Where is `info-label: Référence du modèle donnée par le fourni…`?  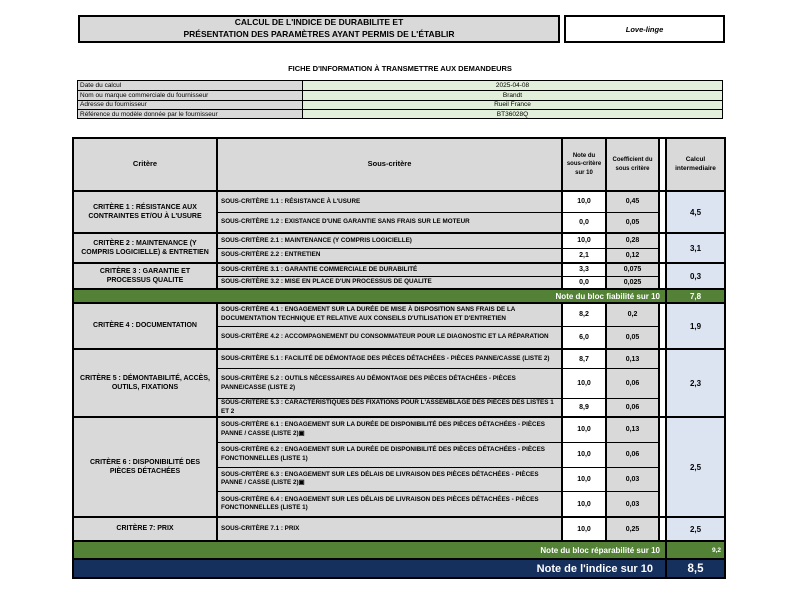
info-label: Référence du modèle donnée par le fourni… is located at coordinates (190, 114).